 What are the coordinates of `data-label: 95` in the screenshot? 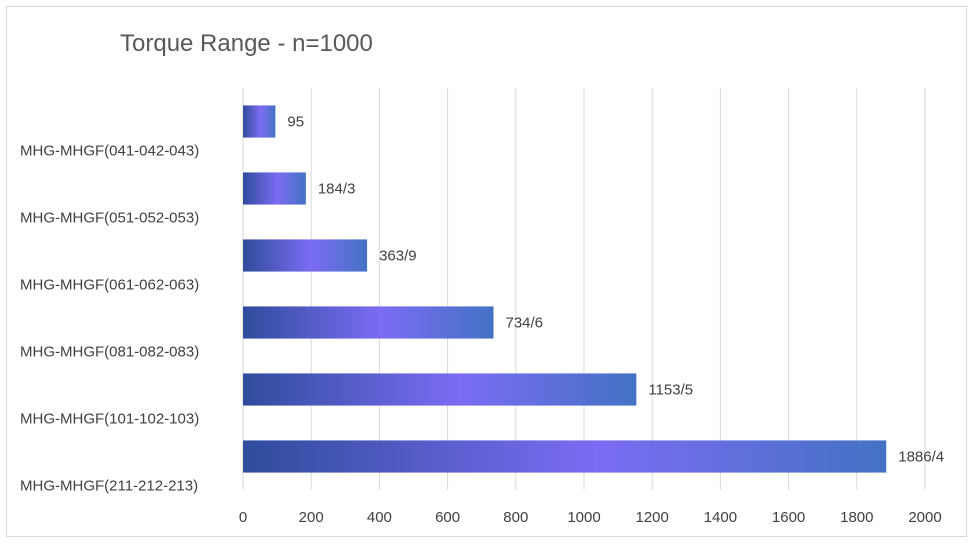 It's located at (295, 122).